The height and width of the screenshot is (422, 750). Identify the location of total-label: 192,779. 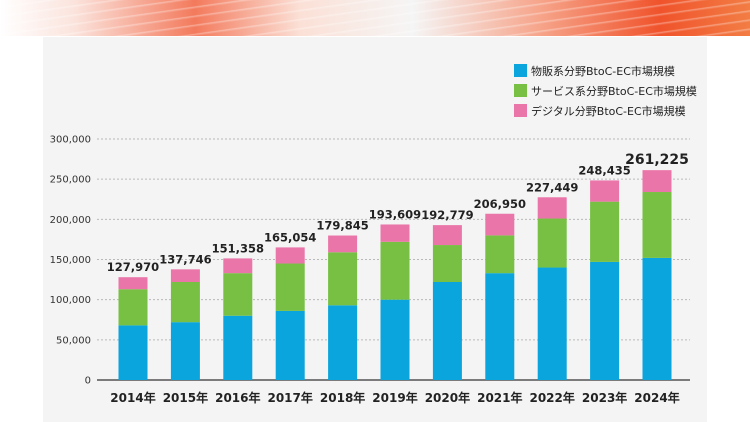
(447, 215).